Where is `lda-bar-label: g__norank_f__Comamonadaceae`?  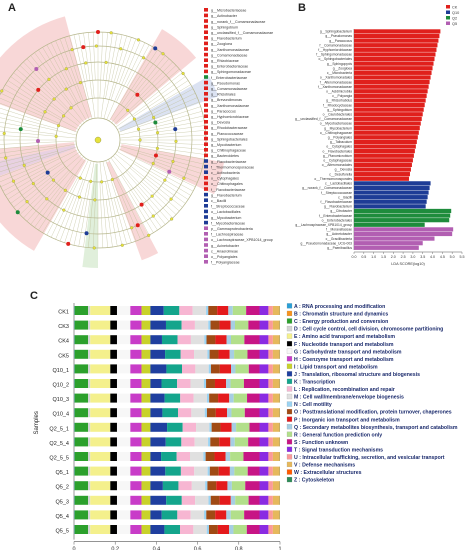
lda-bar-label: g__norank_f__Comamonadaceae is located at coordinates (327, 188).